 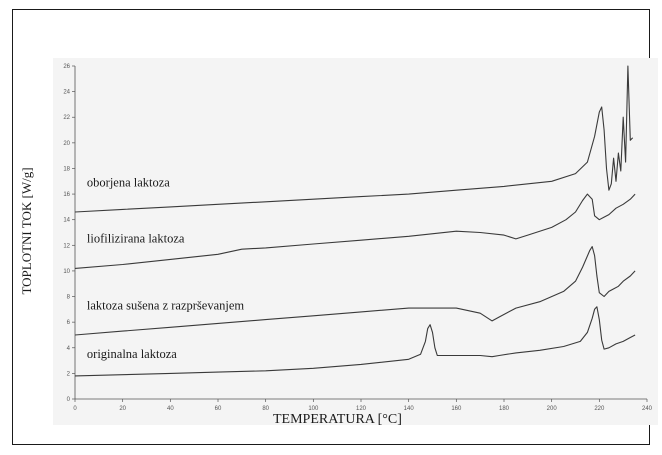 What do you see at coordinates (265, 409) in the screenshot?
I see `x-tick-label: 80` at bounding box center [265, 409].